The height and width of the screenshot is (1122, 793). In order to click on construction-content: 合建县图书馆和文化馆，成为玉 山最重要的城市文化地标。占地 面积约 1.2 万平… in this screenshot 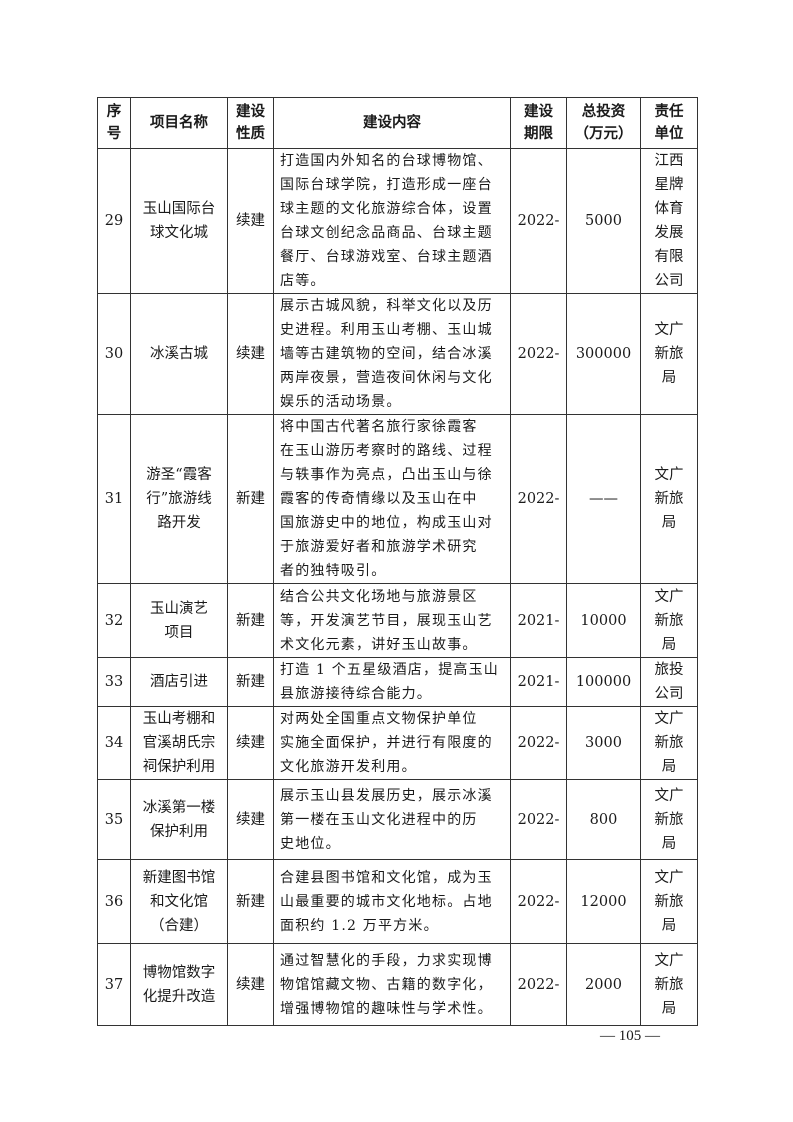, I will do `click(392, 901)`.